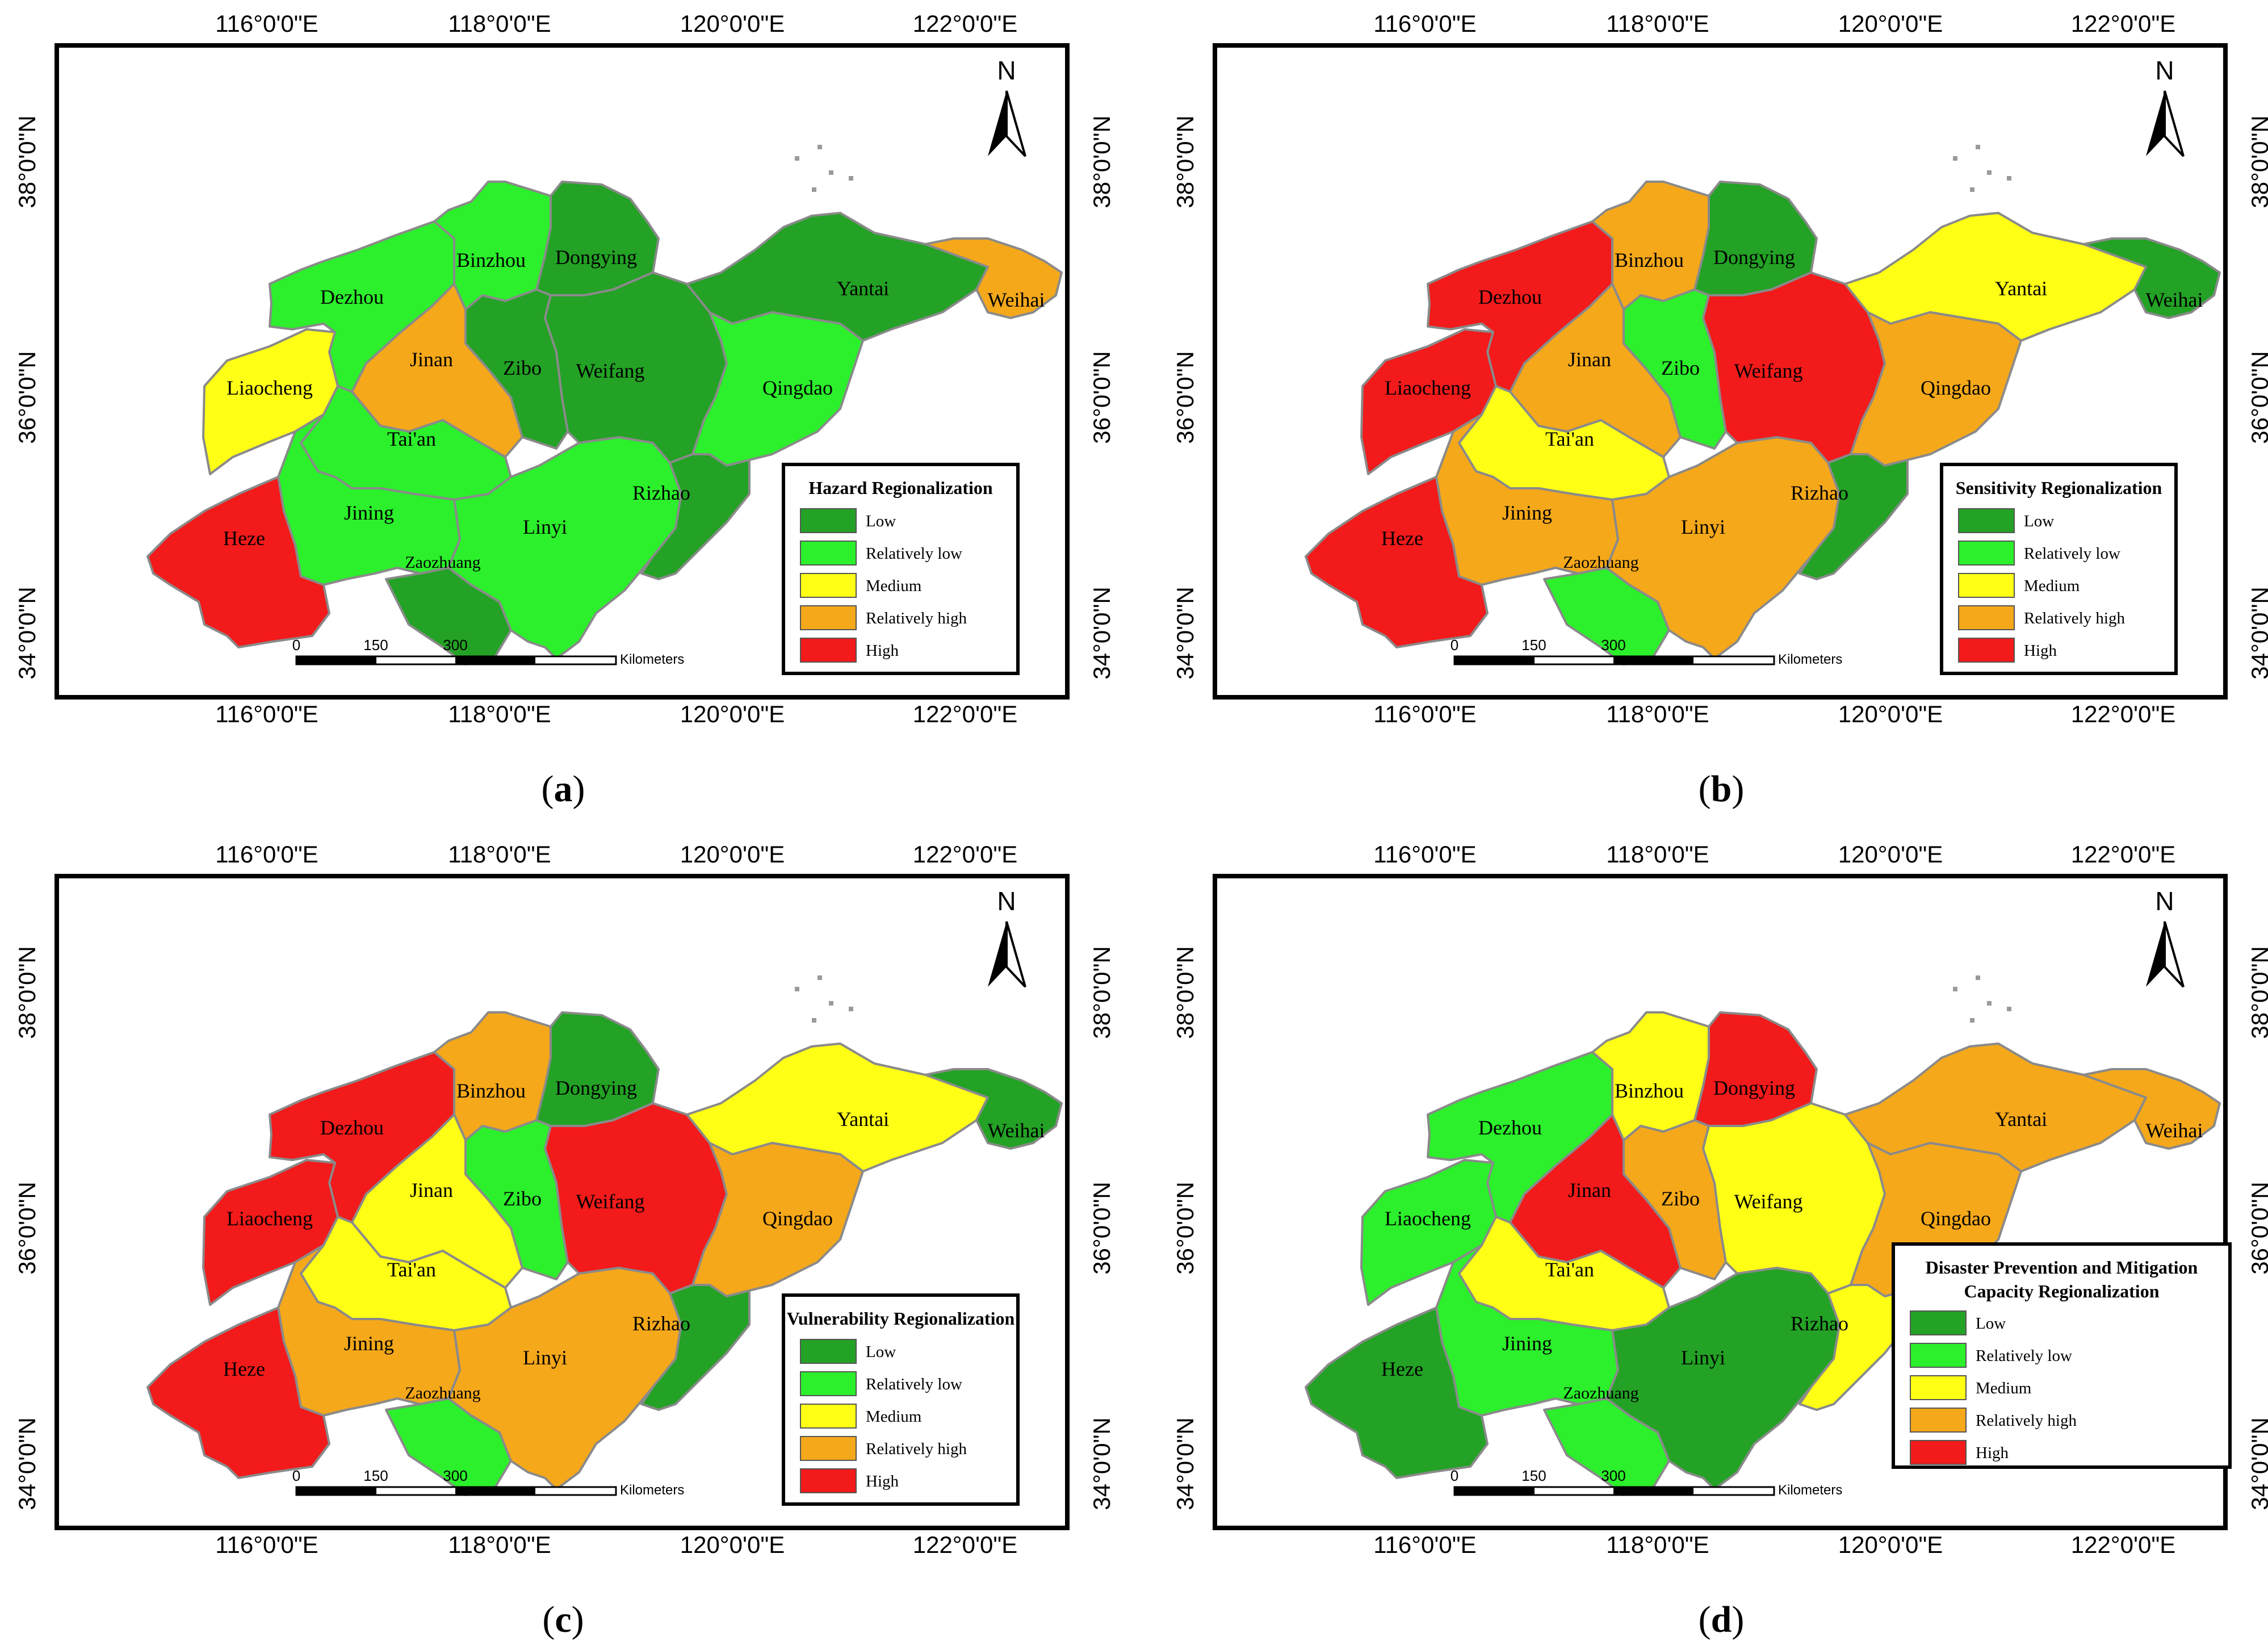 This screenshot has width=2268, height=1650. Describe the element at coordinates (1101, 992) in the screenshot. I see `lat-label-right: 38°0'0"N` at that location.